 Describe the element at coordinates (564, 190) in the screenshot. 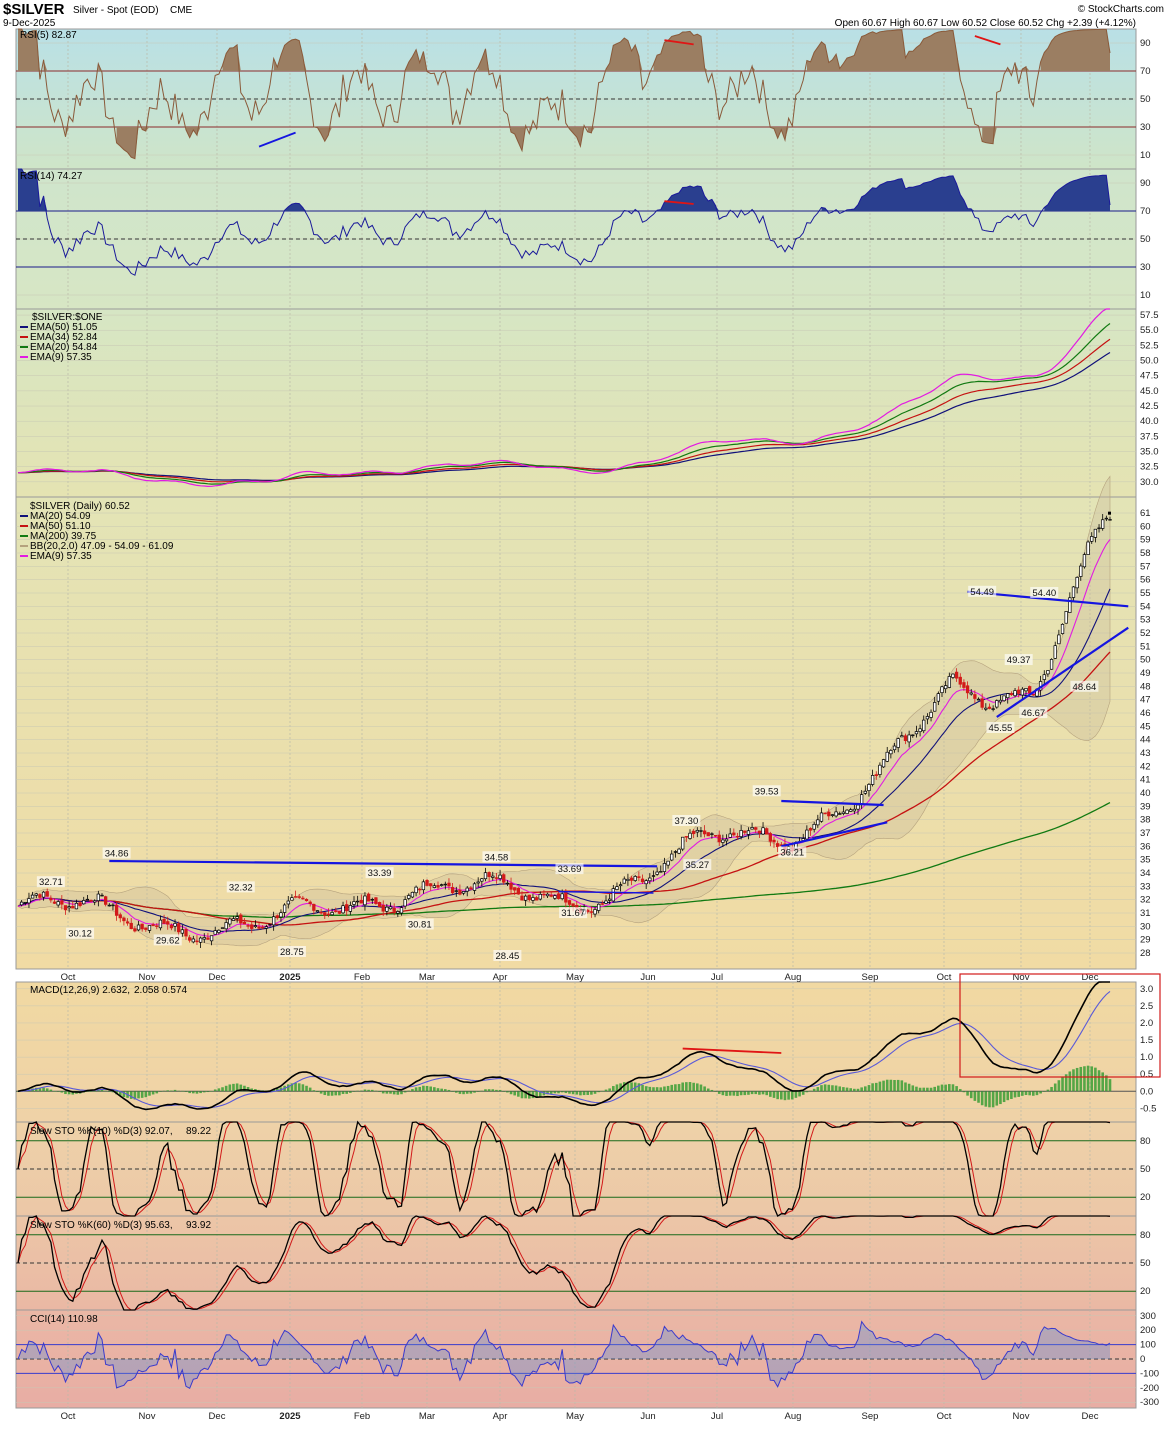

I see `rsi14-overbought-fill` at that location.